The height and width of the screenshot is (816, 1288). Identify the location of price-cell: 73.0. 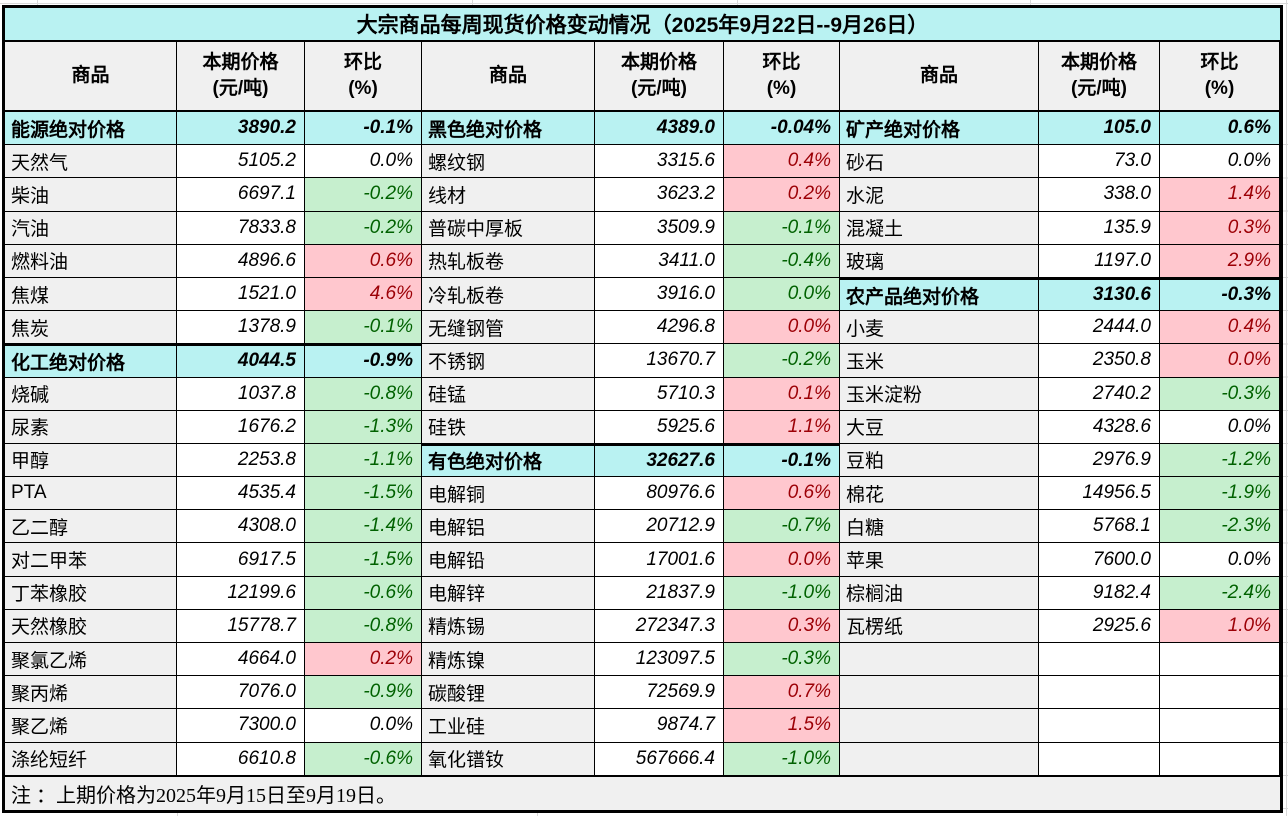
(1099, 162).